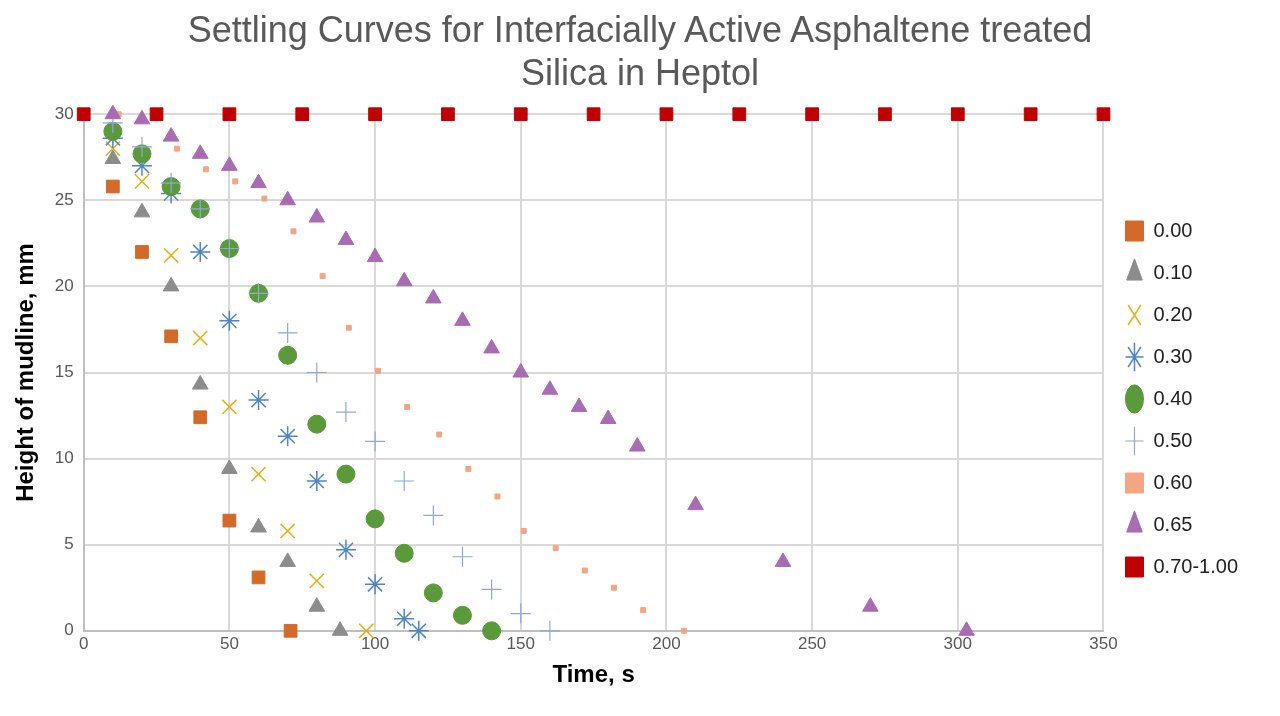 The height and width of the screenshot is (716, 1280). Describe the element at coordinates (64, 199) in the screenshot. I see `y-tick-label: 25` at that location.